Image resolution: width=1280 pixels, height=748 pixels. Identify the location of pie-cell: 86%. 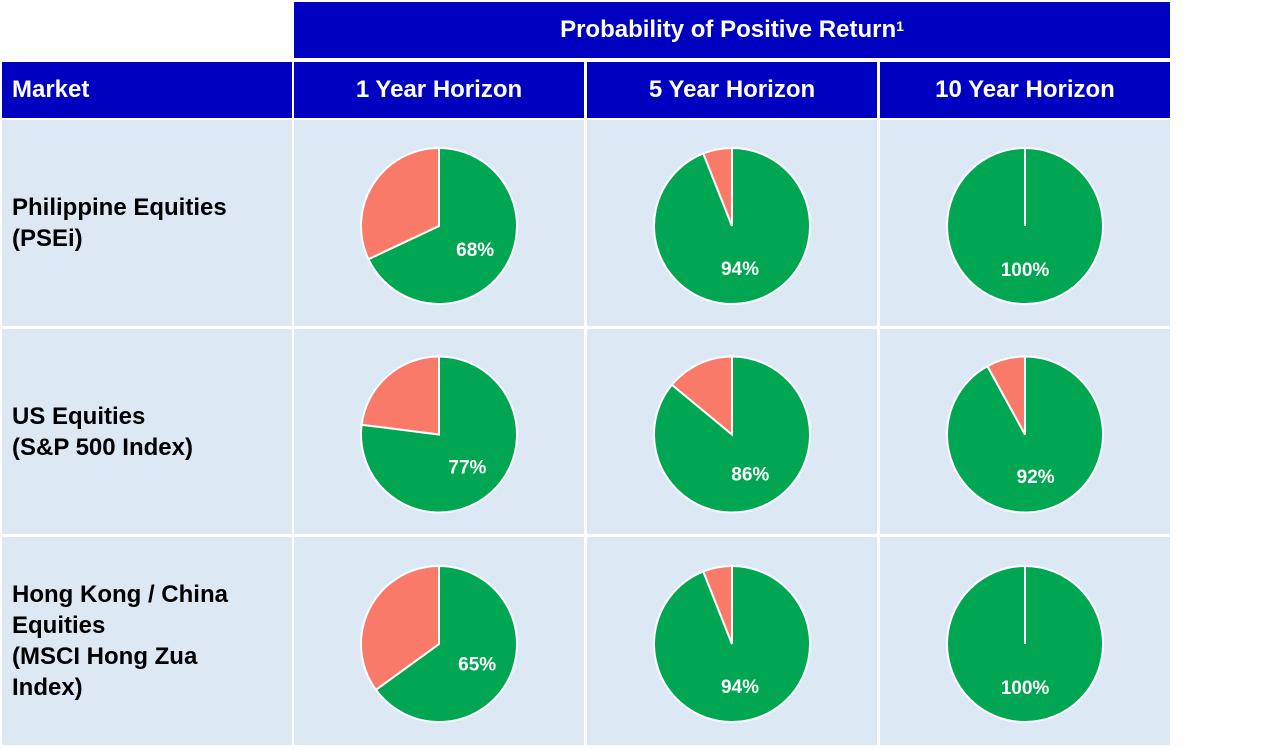
(732, 431).